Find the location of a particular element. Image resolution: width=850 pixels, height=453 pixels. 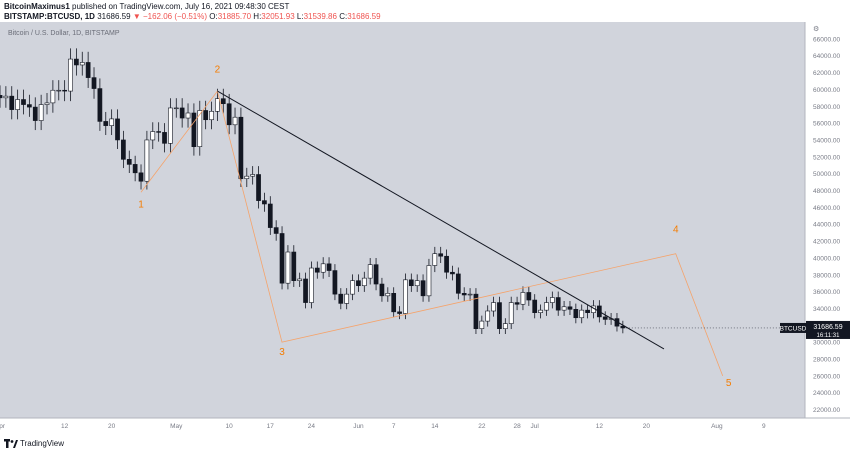

price-tick-label: 22000.00 is located at coordinates (826, 410).